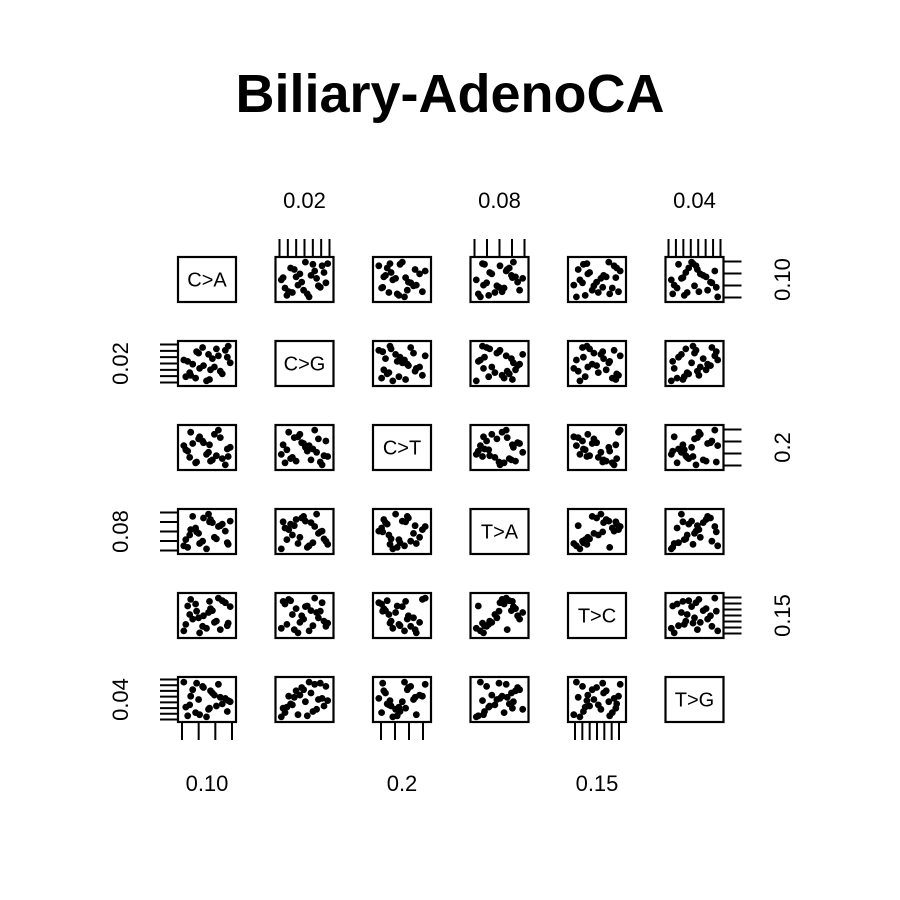  What do you see at coordinates (304, 200) in the screenshot?
I see `top-tick-label: 0.02` at bounding box center [304, 200].